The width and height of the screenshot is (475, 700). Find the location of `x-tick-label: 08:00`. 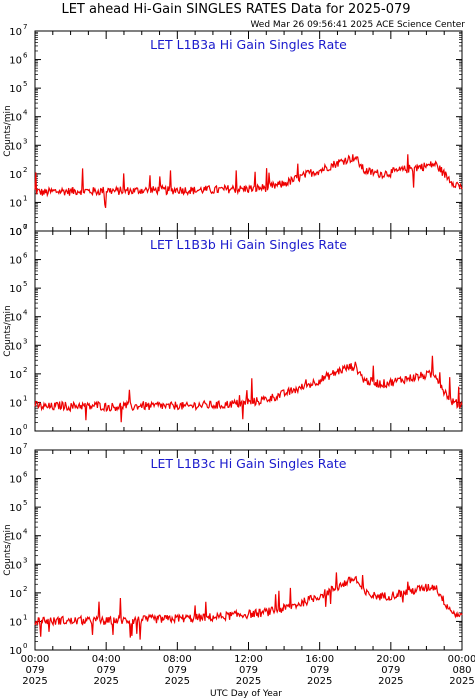

x-tick-label: 08:00 is located at coordinates (177, 659).